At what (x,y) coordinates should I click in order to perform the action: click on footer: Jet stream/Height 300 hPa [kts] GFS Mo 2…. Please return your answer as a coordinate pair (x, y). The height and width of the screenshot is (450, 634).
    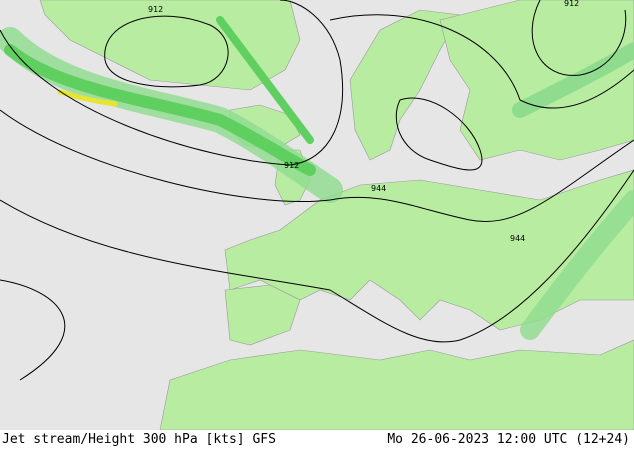
    Looking at the image, I should click on (317, 440).